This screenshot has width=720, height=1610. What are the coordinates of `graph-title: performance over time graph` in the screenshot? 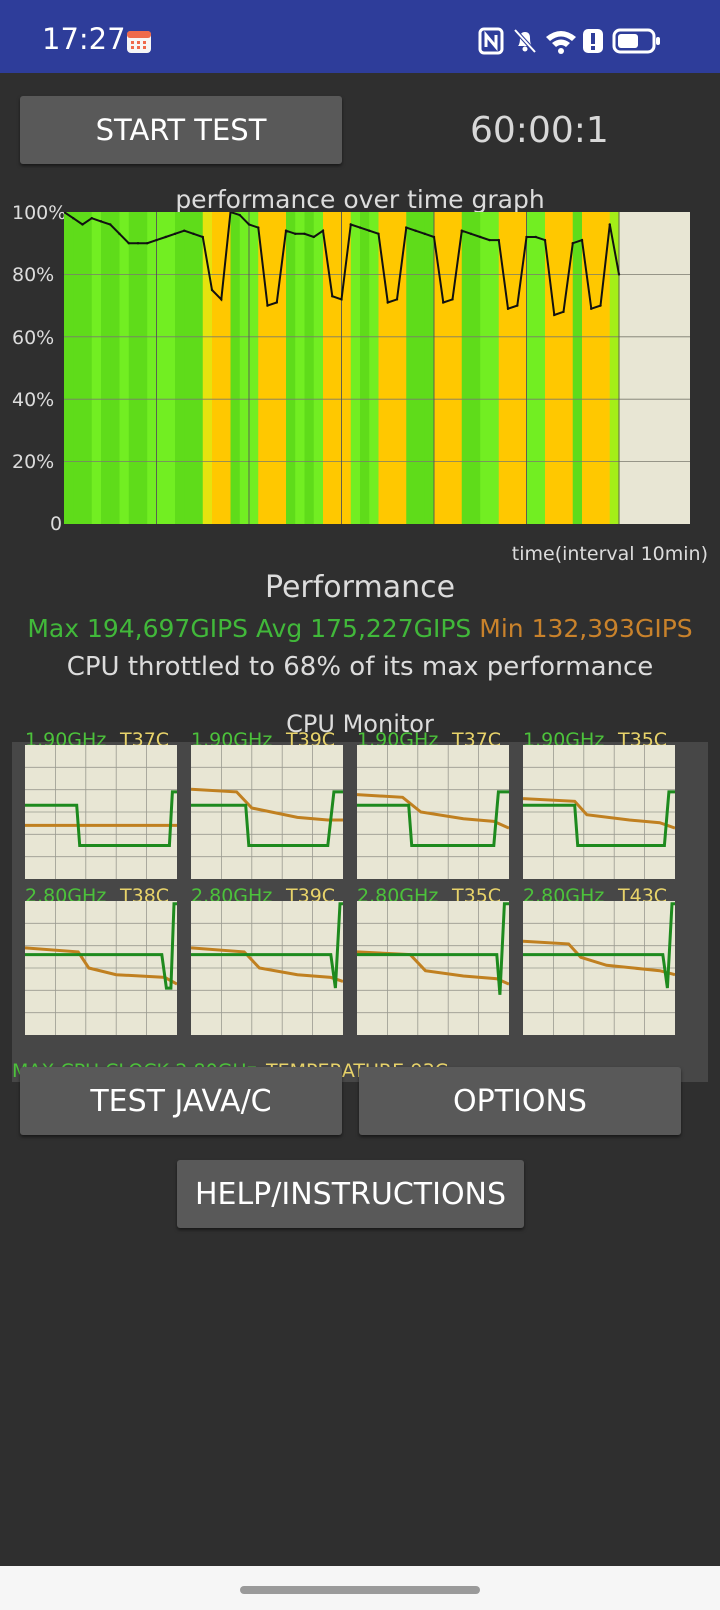 It's located at (360, 199).